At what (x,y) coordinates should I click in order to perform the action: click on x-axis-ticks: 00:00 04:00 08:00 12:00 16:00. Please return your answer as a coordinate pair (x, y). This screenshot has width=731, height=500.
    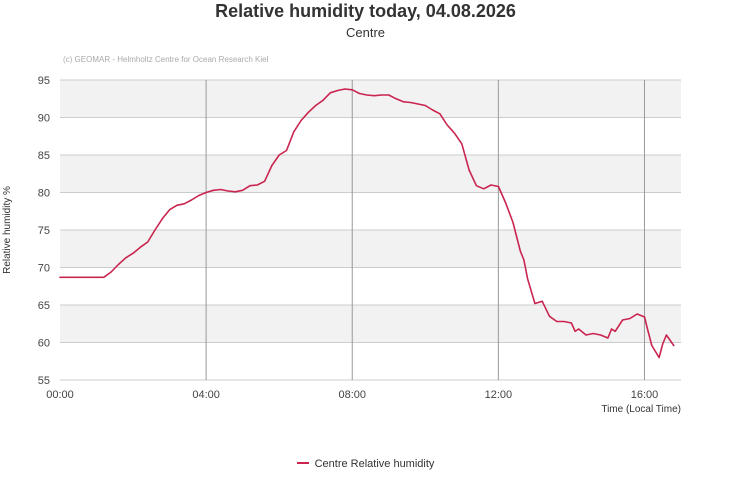
    Looking at the image, I should click on (352, 395).